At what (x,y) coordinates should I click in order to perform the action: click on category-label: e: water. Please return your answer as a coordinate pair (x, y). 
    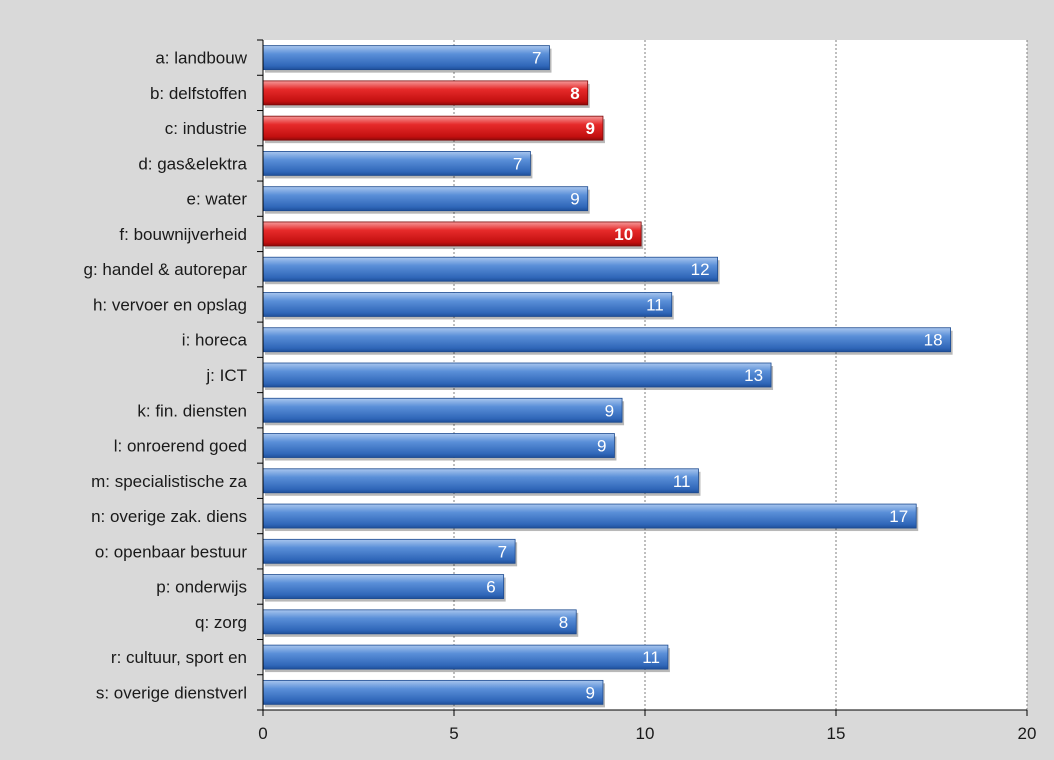
    Looking at the image, I should click on (217, 199).